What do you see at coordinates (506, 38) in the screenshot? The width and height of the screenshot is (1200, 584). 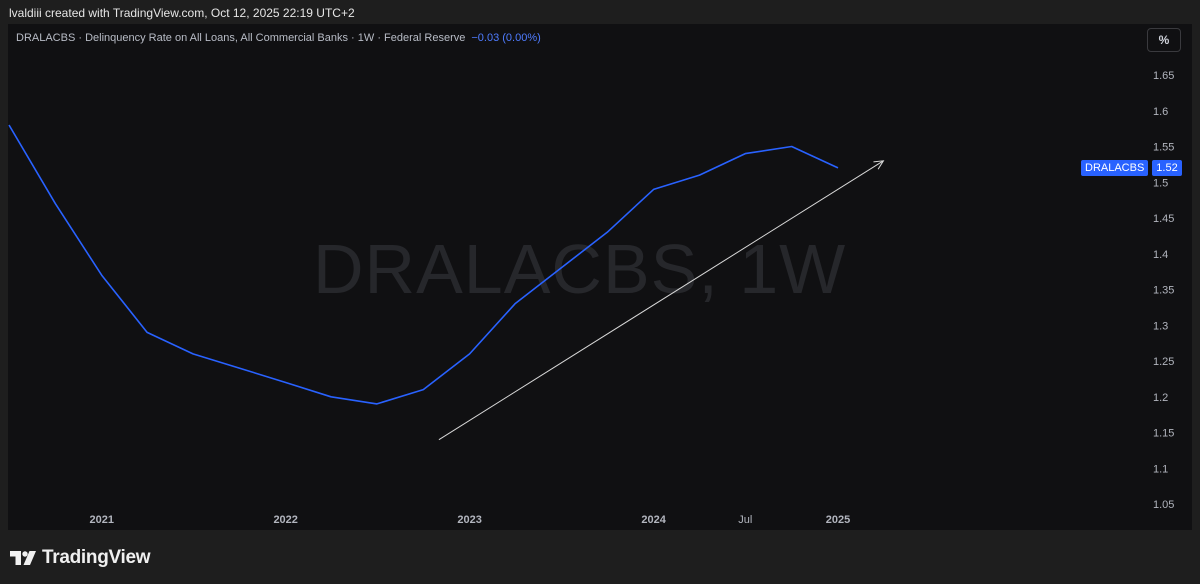 I see `legend-change: −0.03 (0.00%)` at bounding box center [506, 38].